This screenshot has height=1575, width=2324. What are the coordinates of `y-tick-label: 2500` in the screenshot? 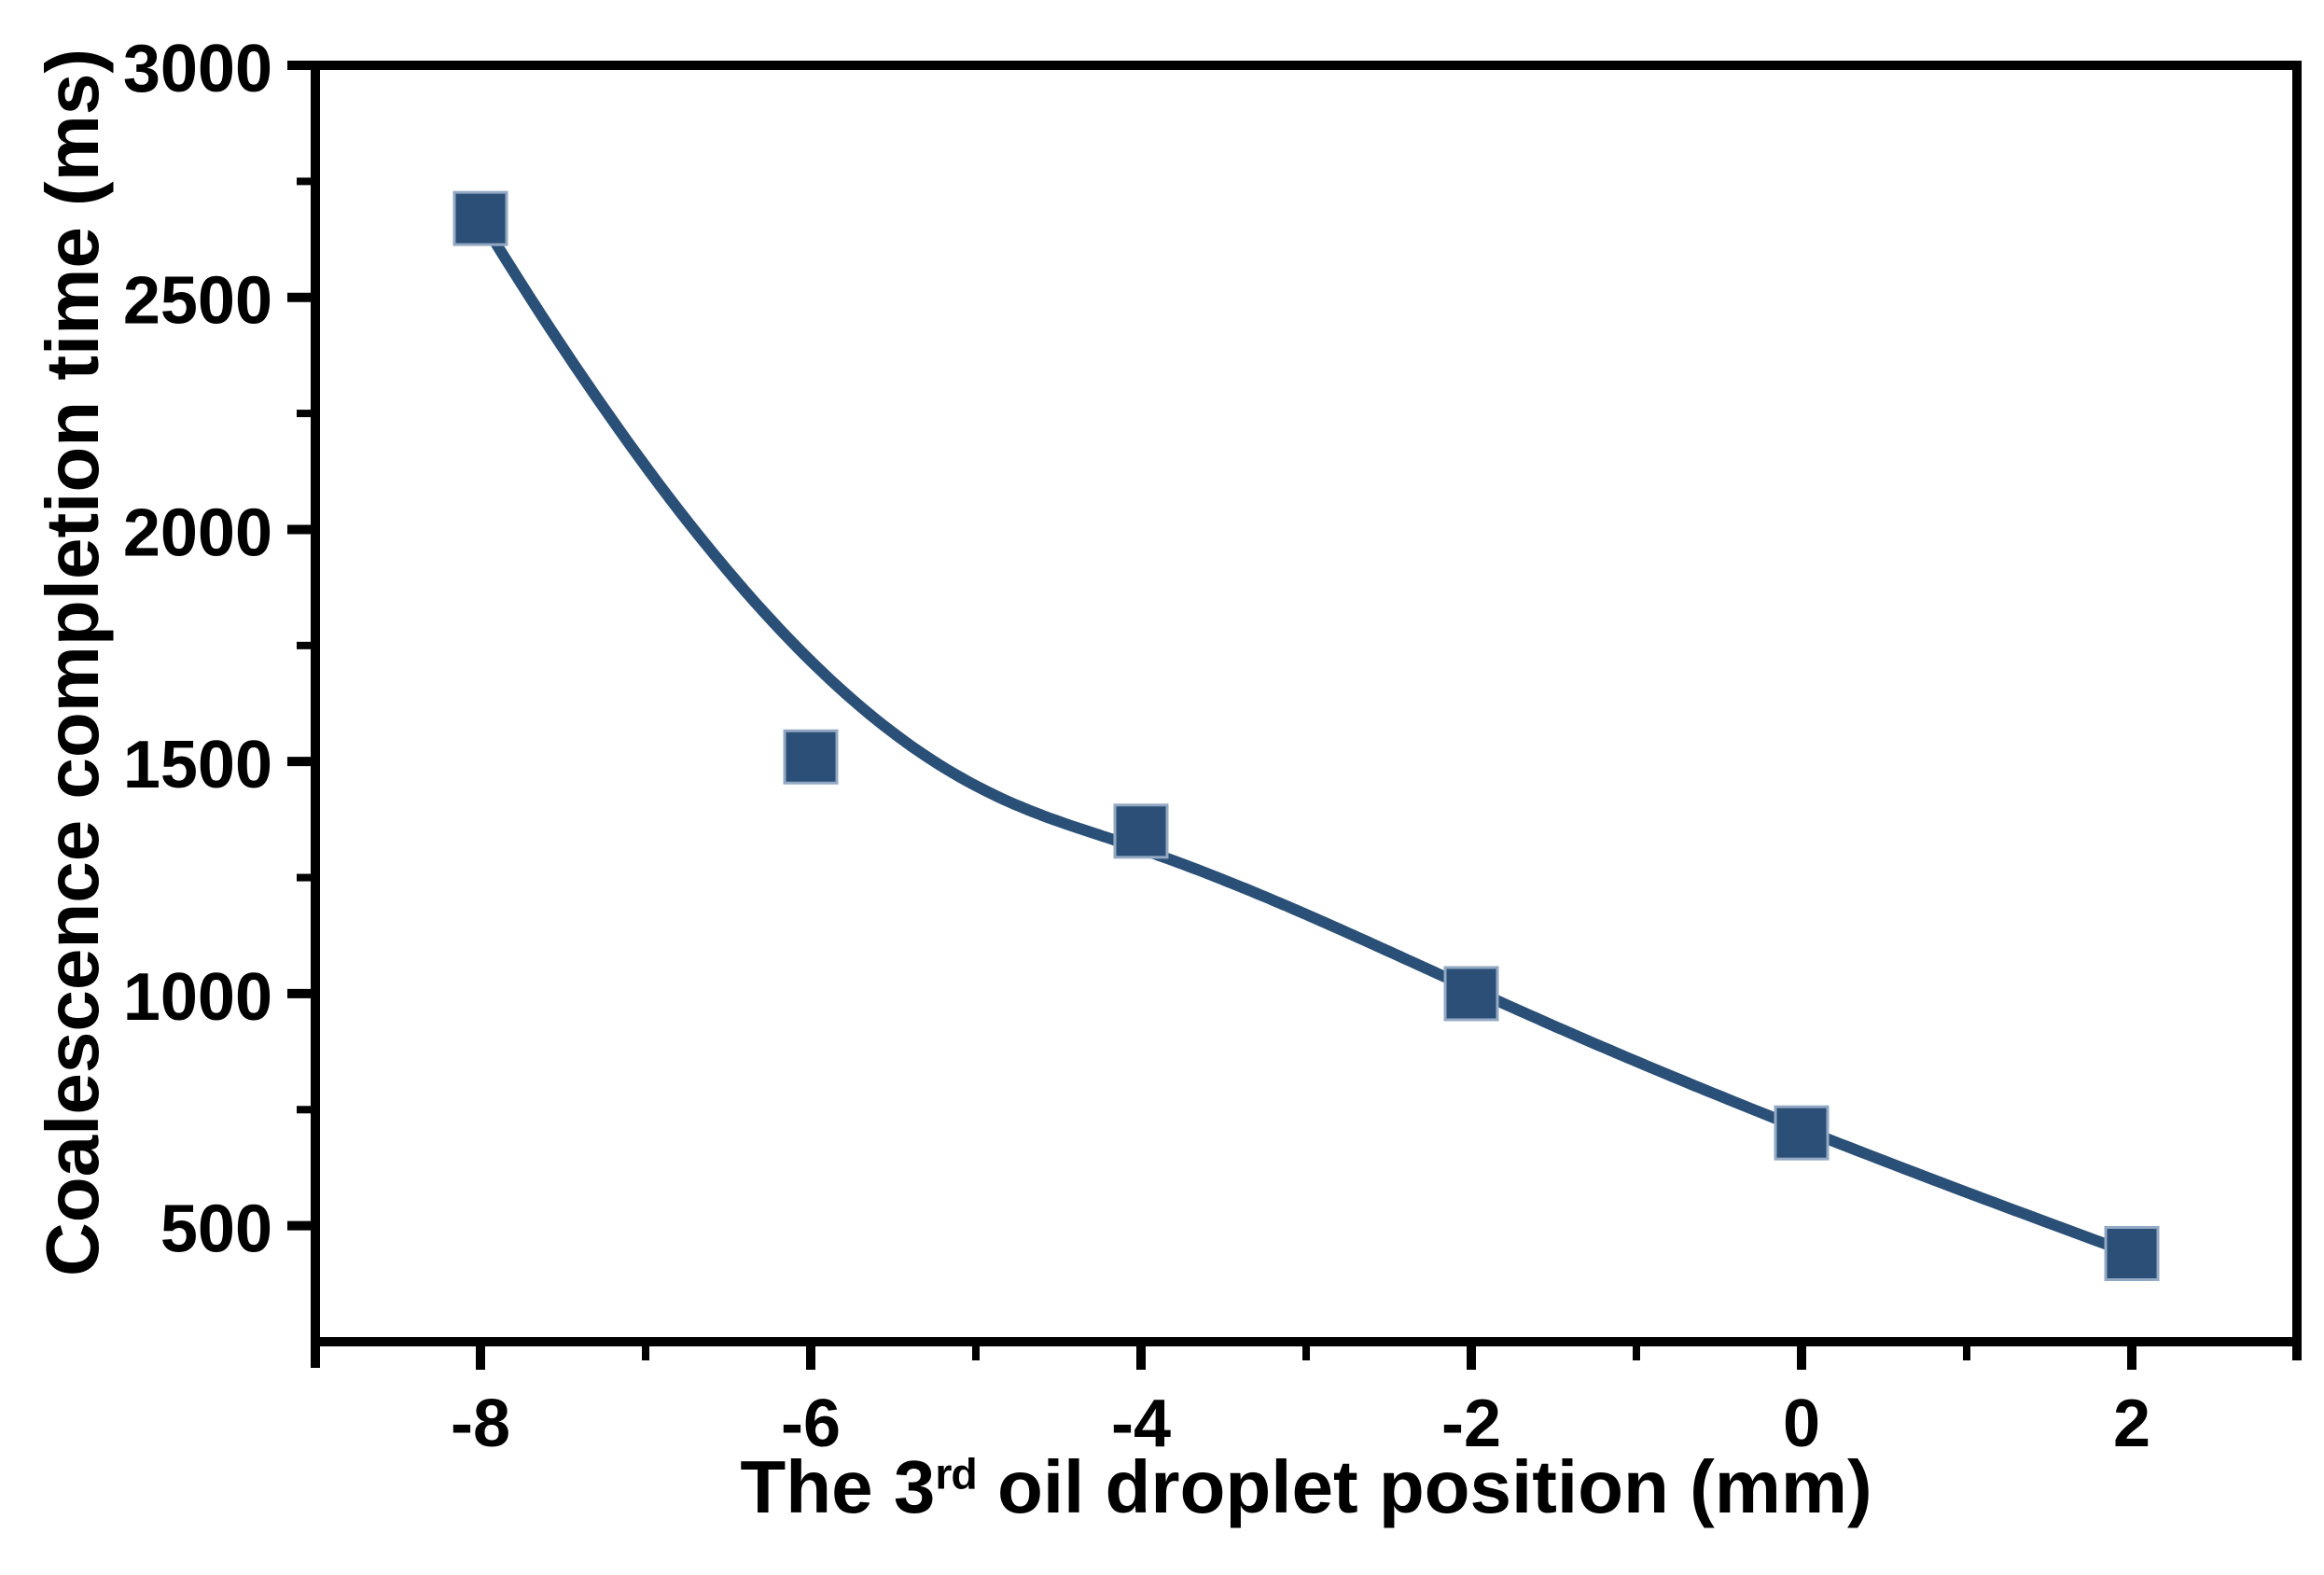 It's located at (198, 301).